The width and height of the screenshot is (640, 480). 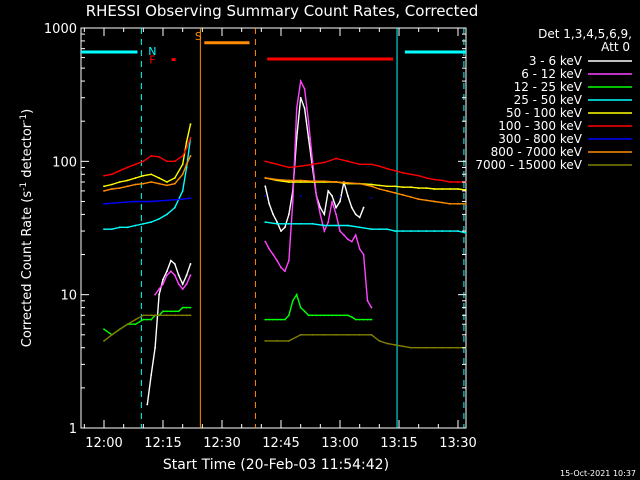 I want to click on y-axis-label-part: ), so click(x=27, y=111).